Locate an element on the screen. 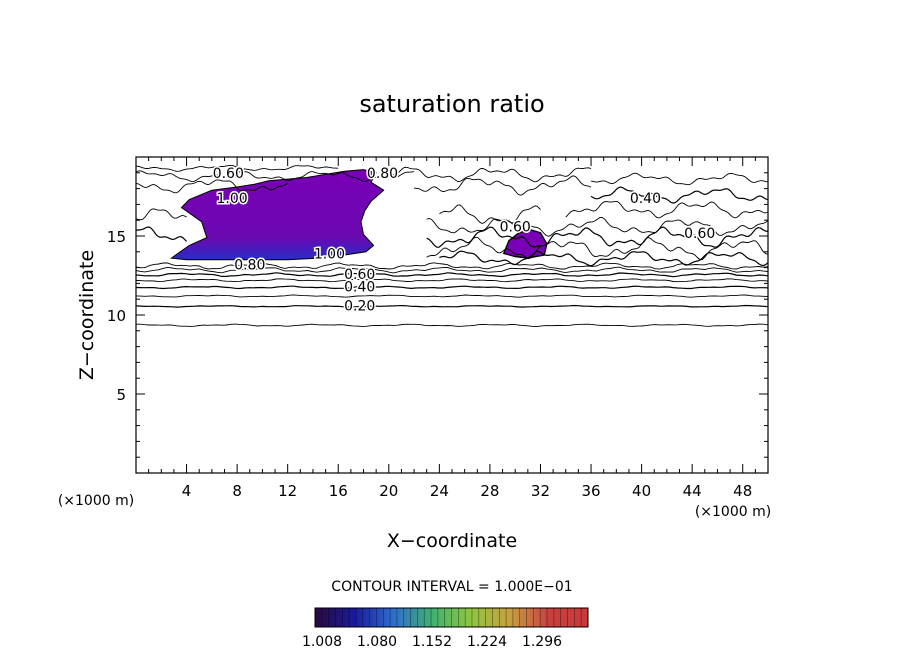 This screenshot has width=904, height=654. colorbar-tick-label: 1.080 is located at coordinates (377, 642).